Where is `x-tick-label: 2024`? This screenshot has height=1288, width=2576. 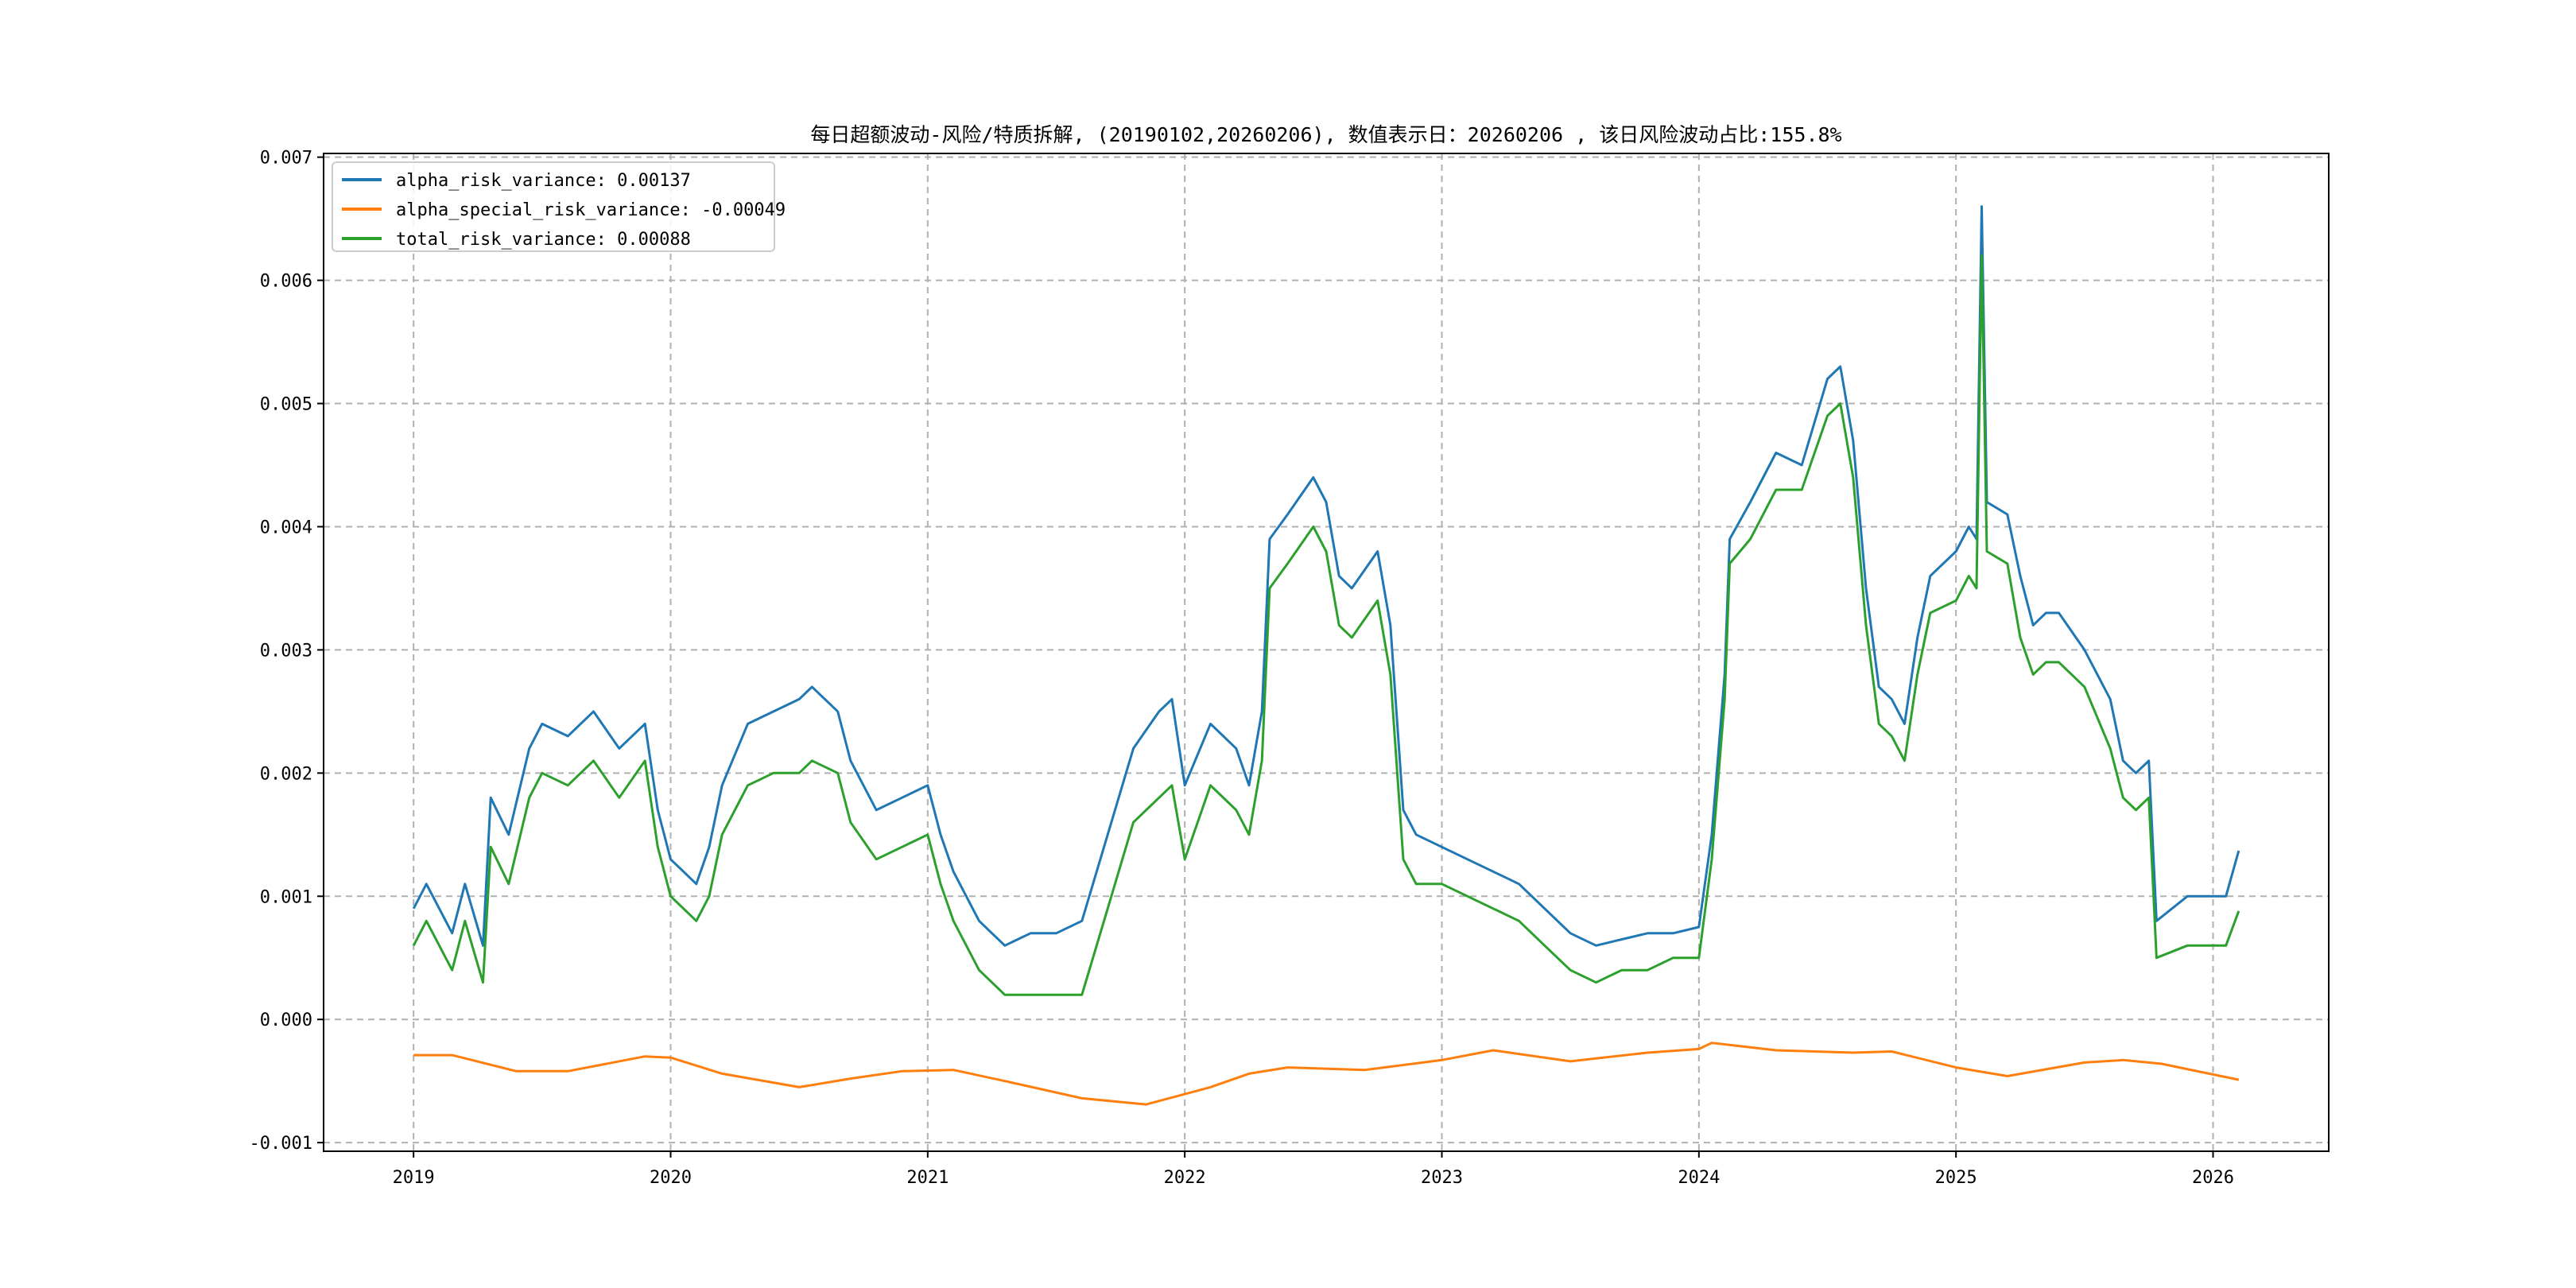 x-tick-label: 2024 is located at coordinates (1699, 1178).